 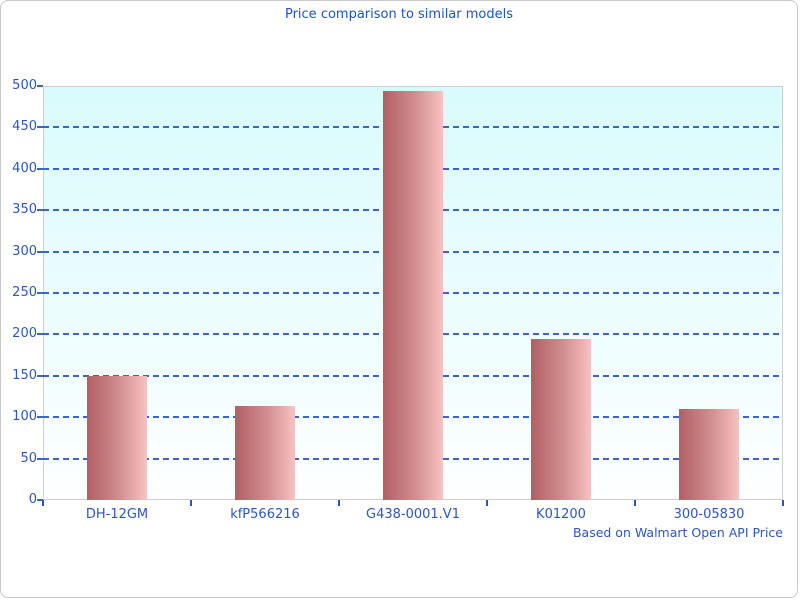 I want to click on bar-kfP566216, so click(x=265, y=453).